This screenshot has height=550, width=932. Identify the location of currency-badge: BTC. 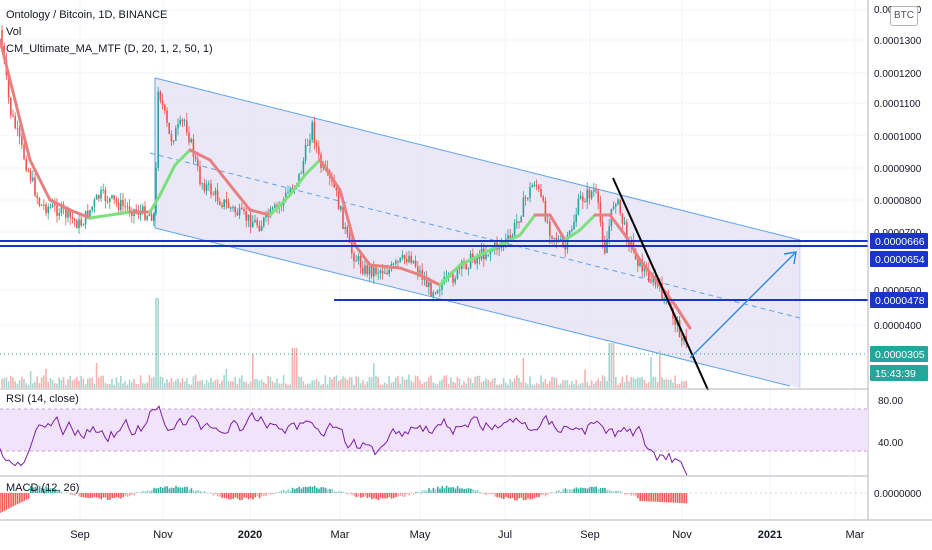
(904, 16).